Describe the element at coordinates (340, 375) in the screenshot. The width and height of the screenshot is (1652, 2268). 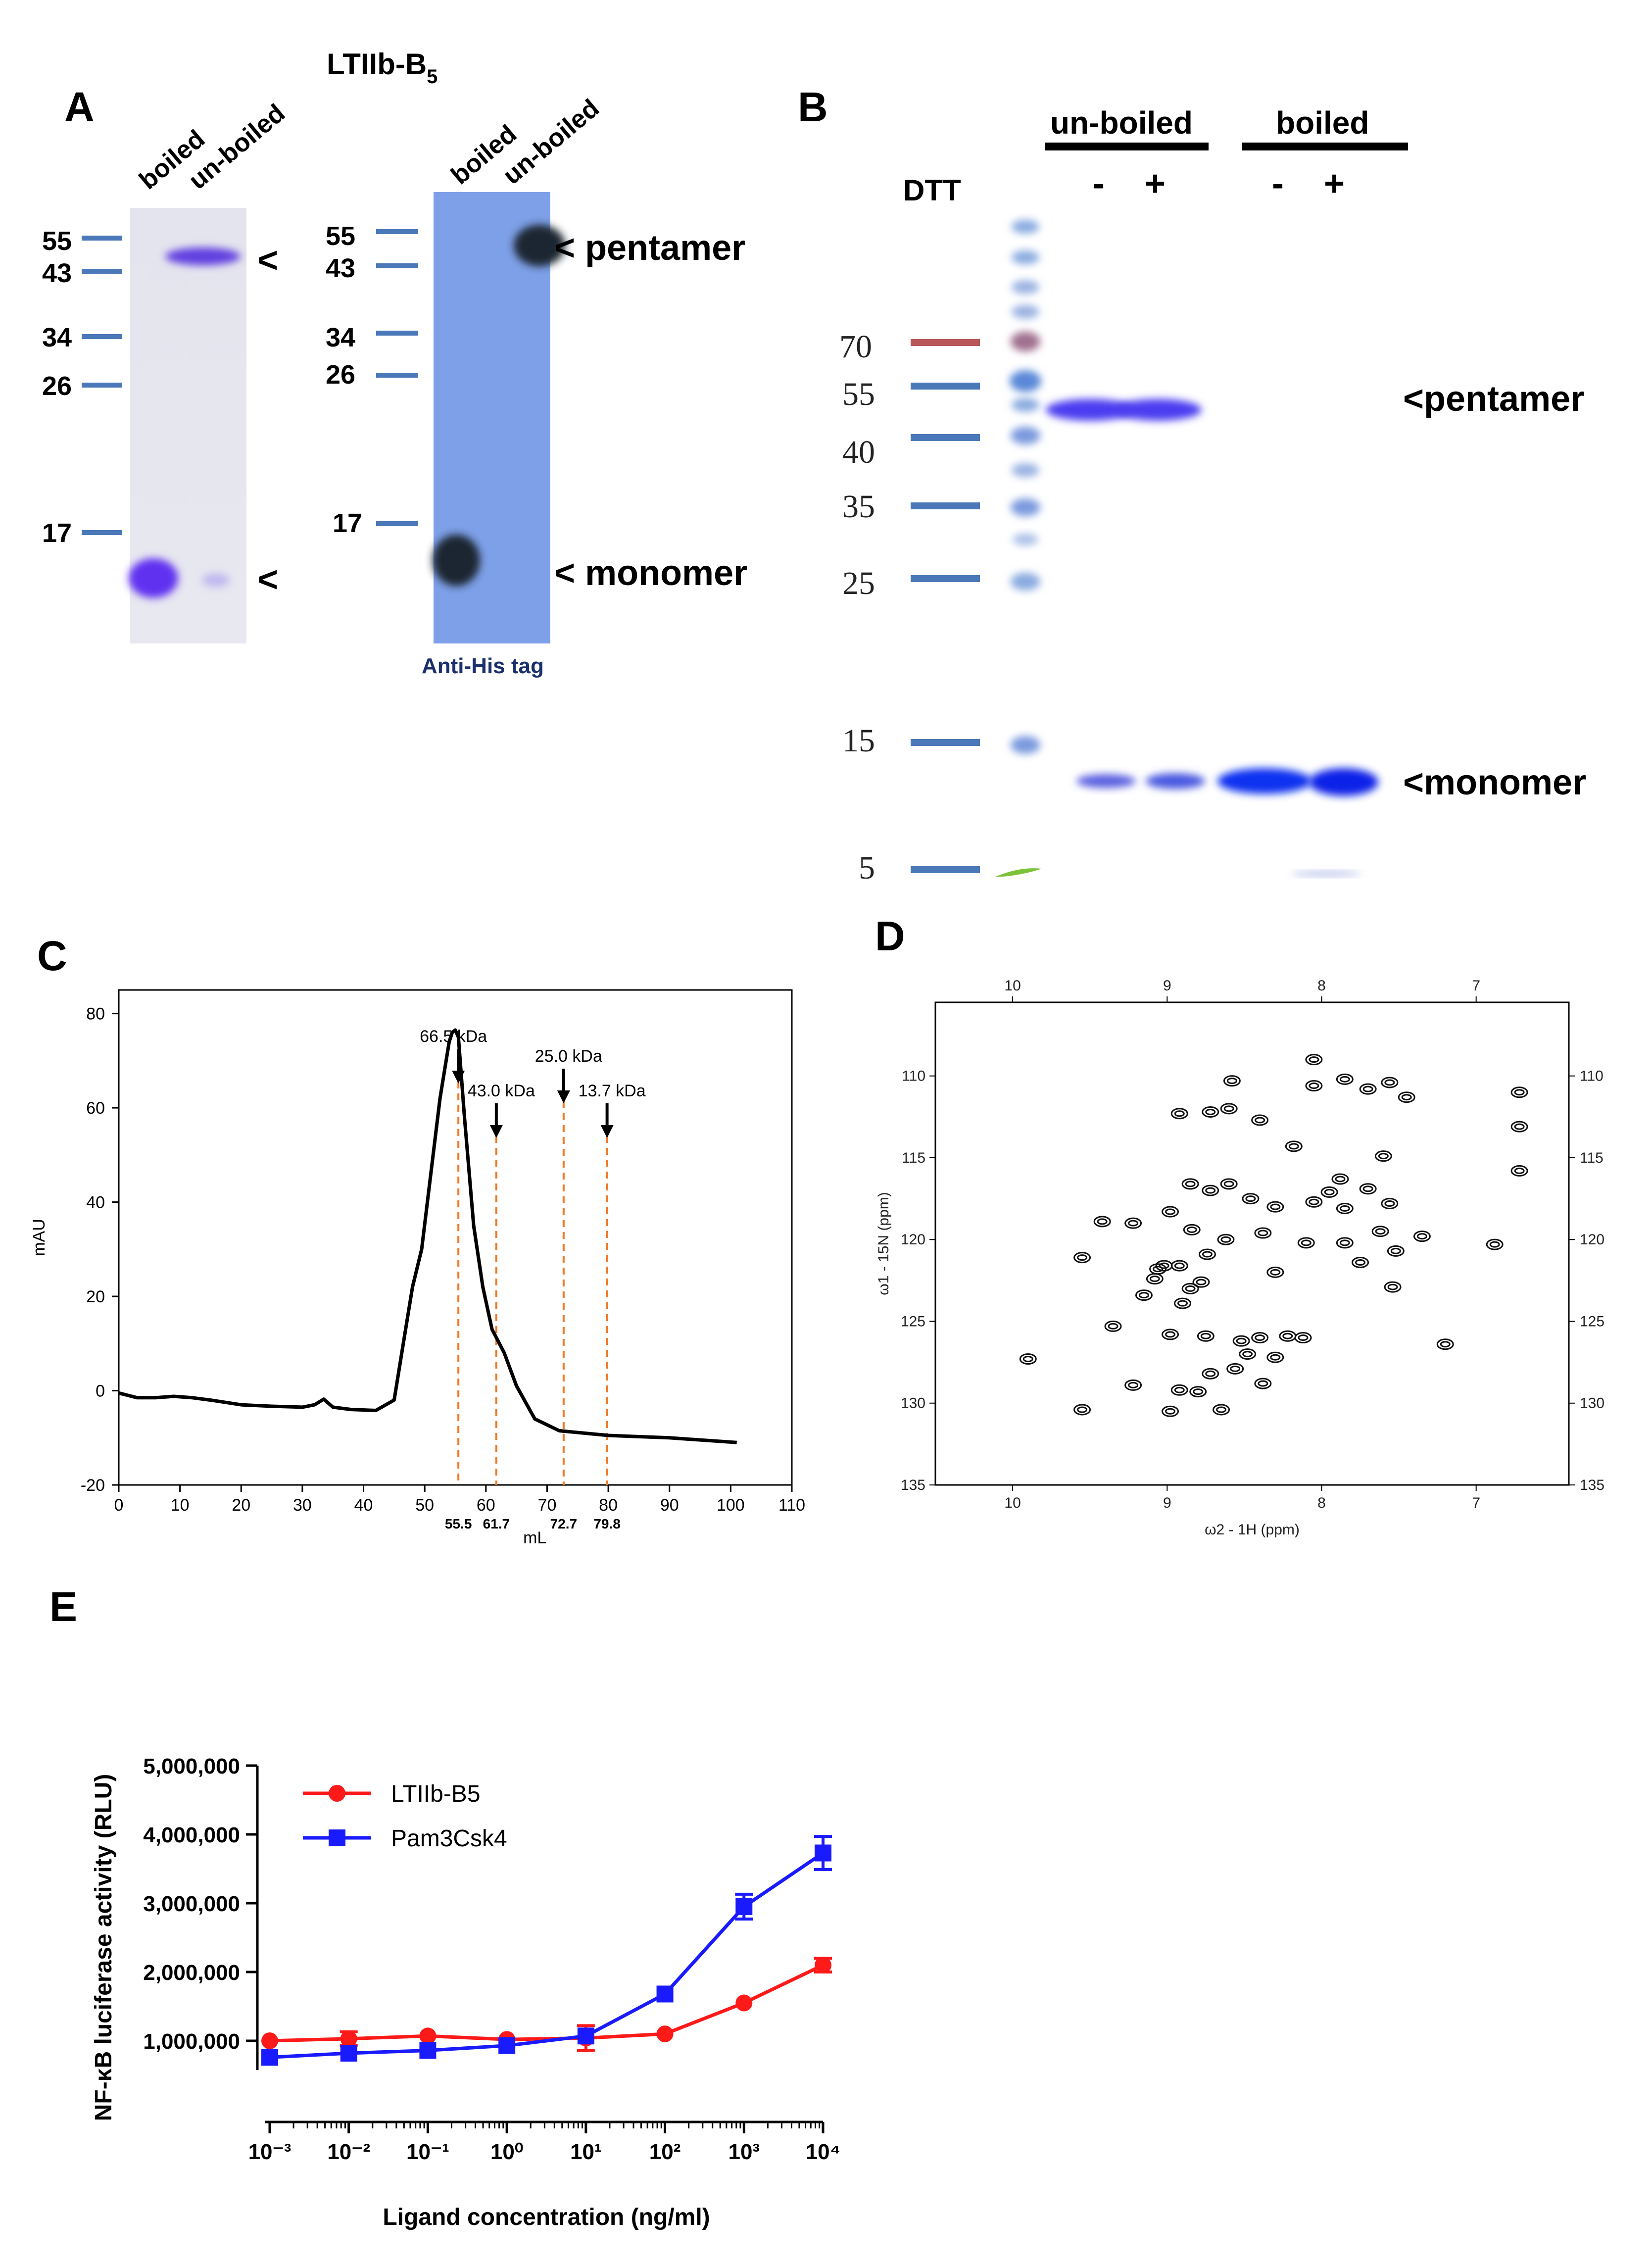
I see `mw2-26: 26` at that location.